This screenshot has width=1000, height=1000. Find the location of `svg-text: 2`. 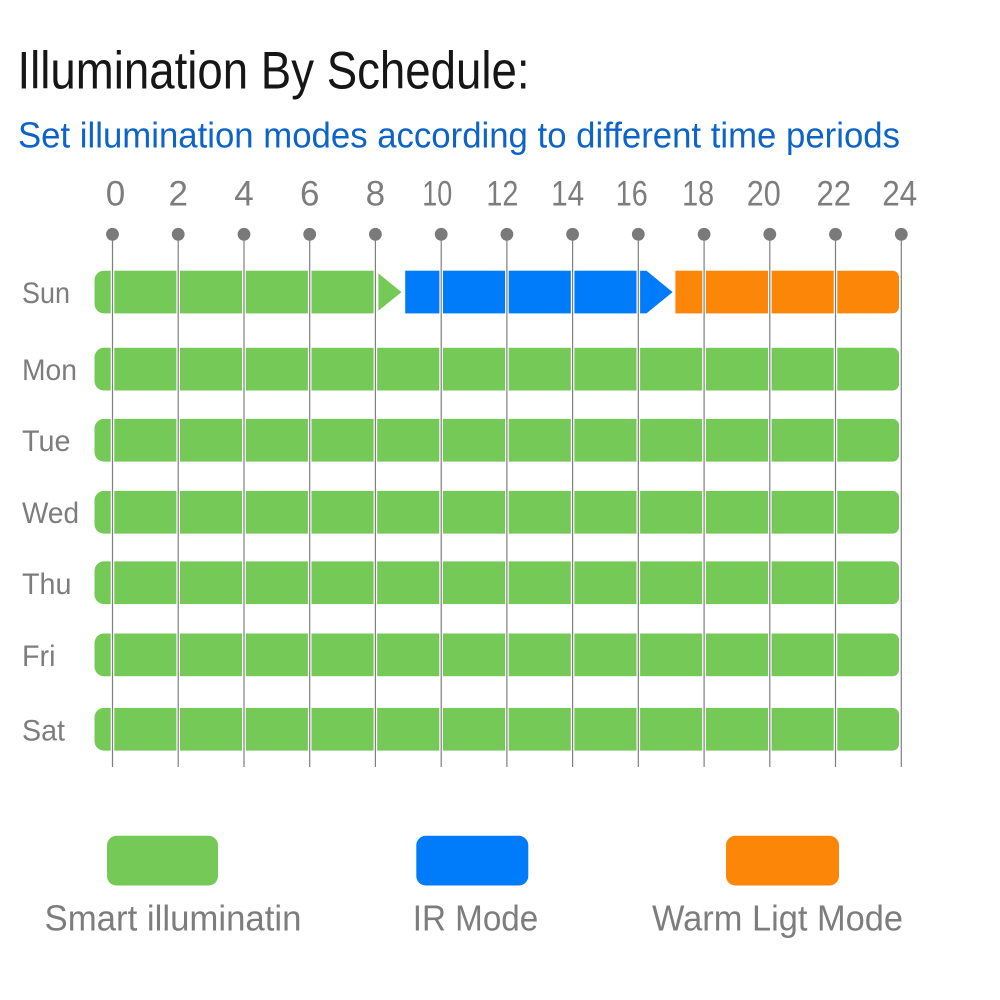

svg-text: 2 is located at coordinates (177, 194).